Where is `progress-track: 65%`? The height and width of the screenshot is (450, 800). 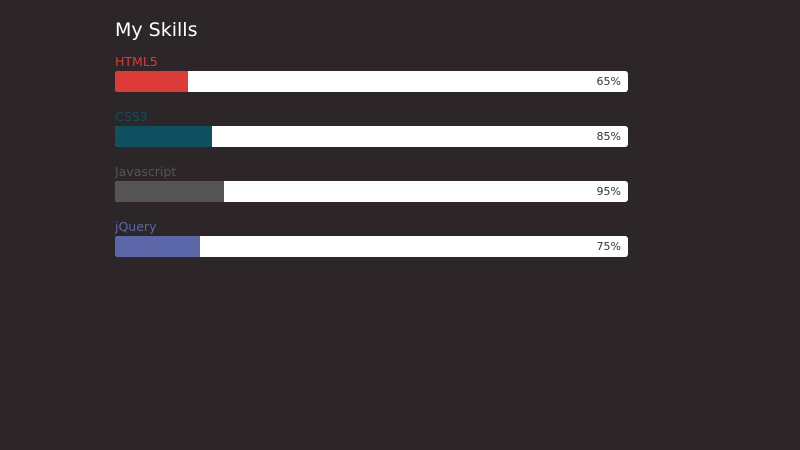 progress-track: 65% is located at coordinates (371, 81).